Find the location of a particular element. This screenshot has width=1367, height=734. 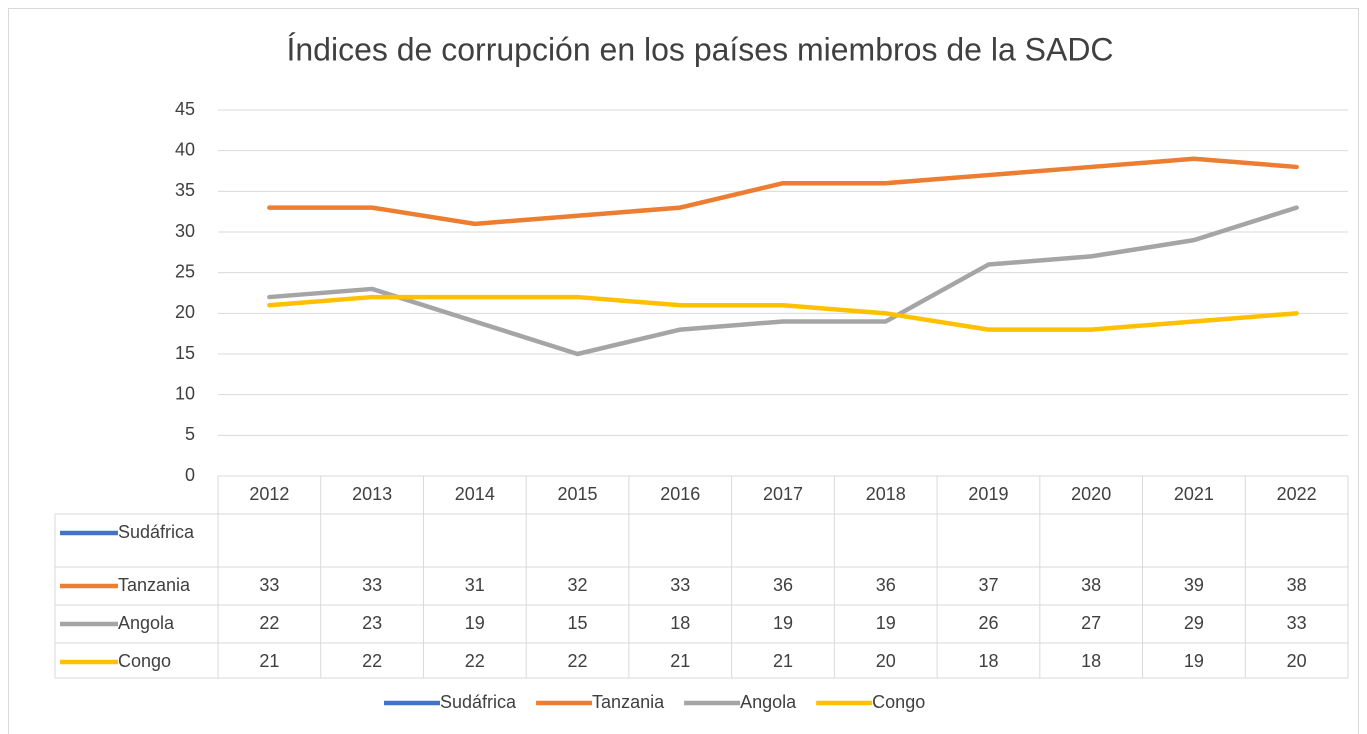

table-series-name: Angola is located at coordinates (146, 623).